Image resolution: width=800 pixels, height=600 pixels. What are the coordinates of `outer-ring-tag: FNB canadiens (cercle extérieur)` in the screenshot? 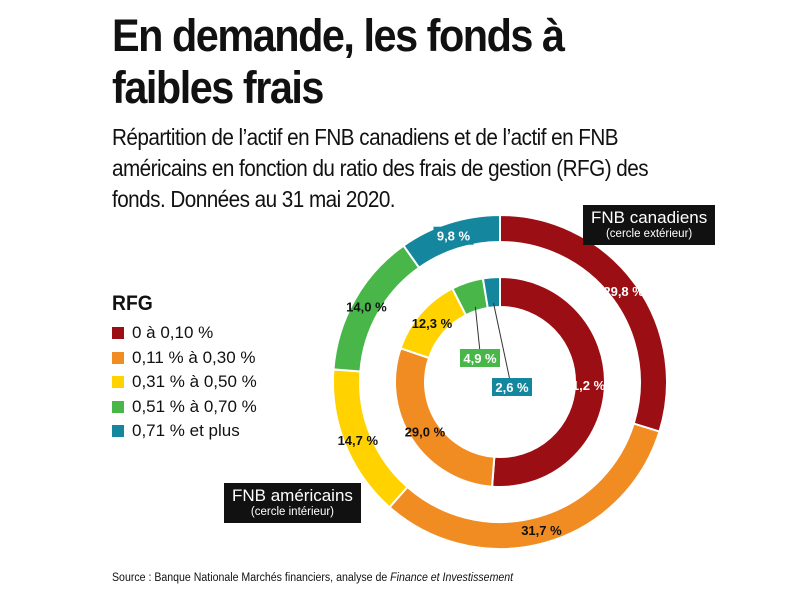 It's located at (649, 225).